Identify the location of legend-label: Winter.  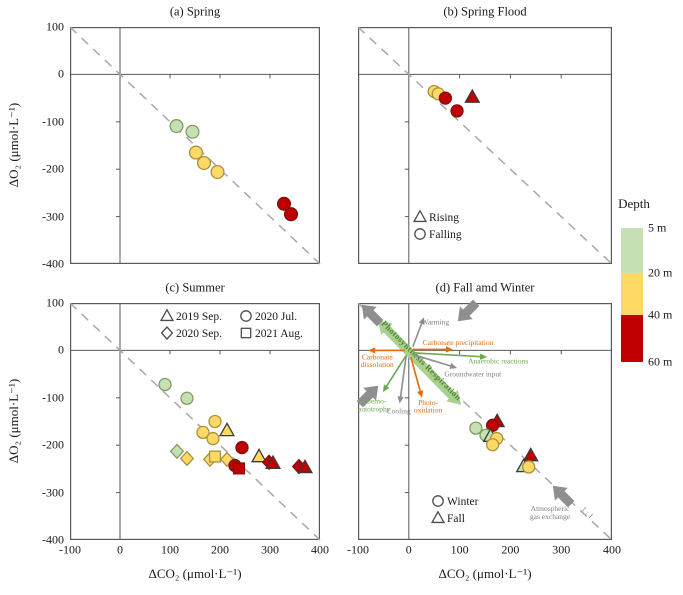
(463, 502).